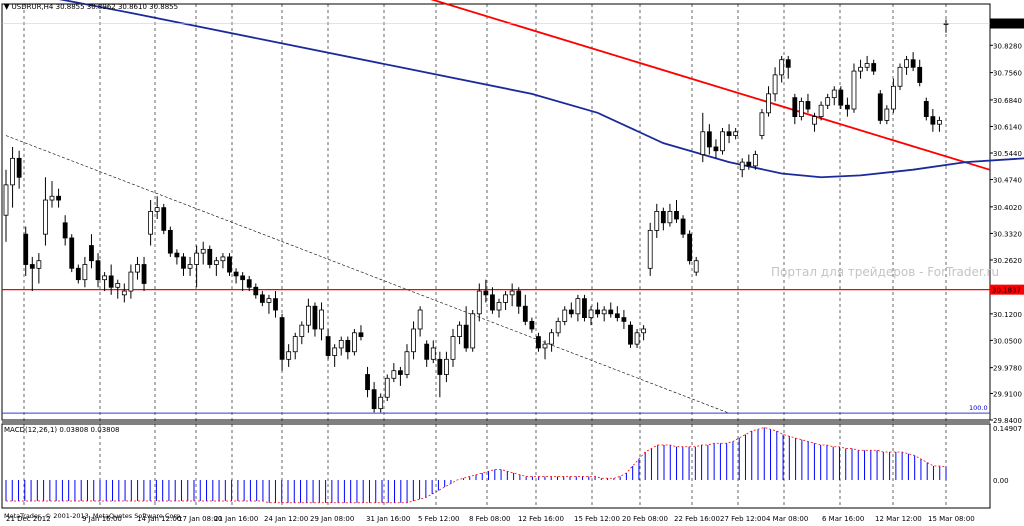 This screenshot has height=526, width=1024. I want to click on y-tick-label: 29.8400, so click(1007, 421).